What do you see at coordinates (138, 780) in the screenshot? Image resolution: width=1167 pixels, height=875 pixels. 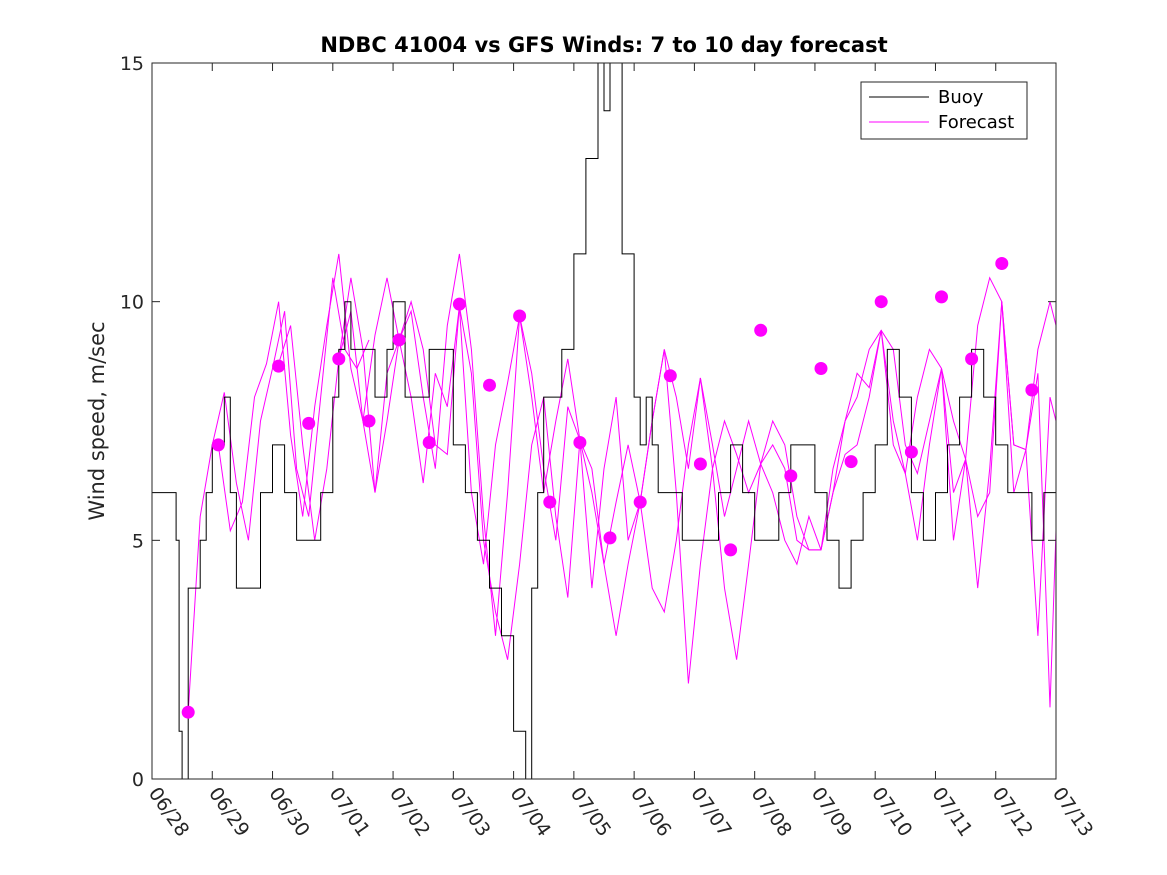 I see `y-tick-label: 0` at bounding box center [138, 780].